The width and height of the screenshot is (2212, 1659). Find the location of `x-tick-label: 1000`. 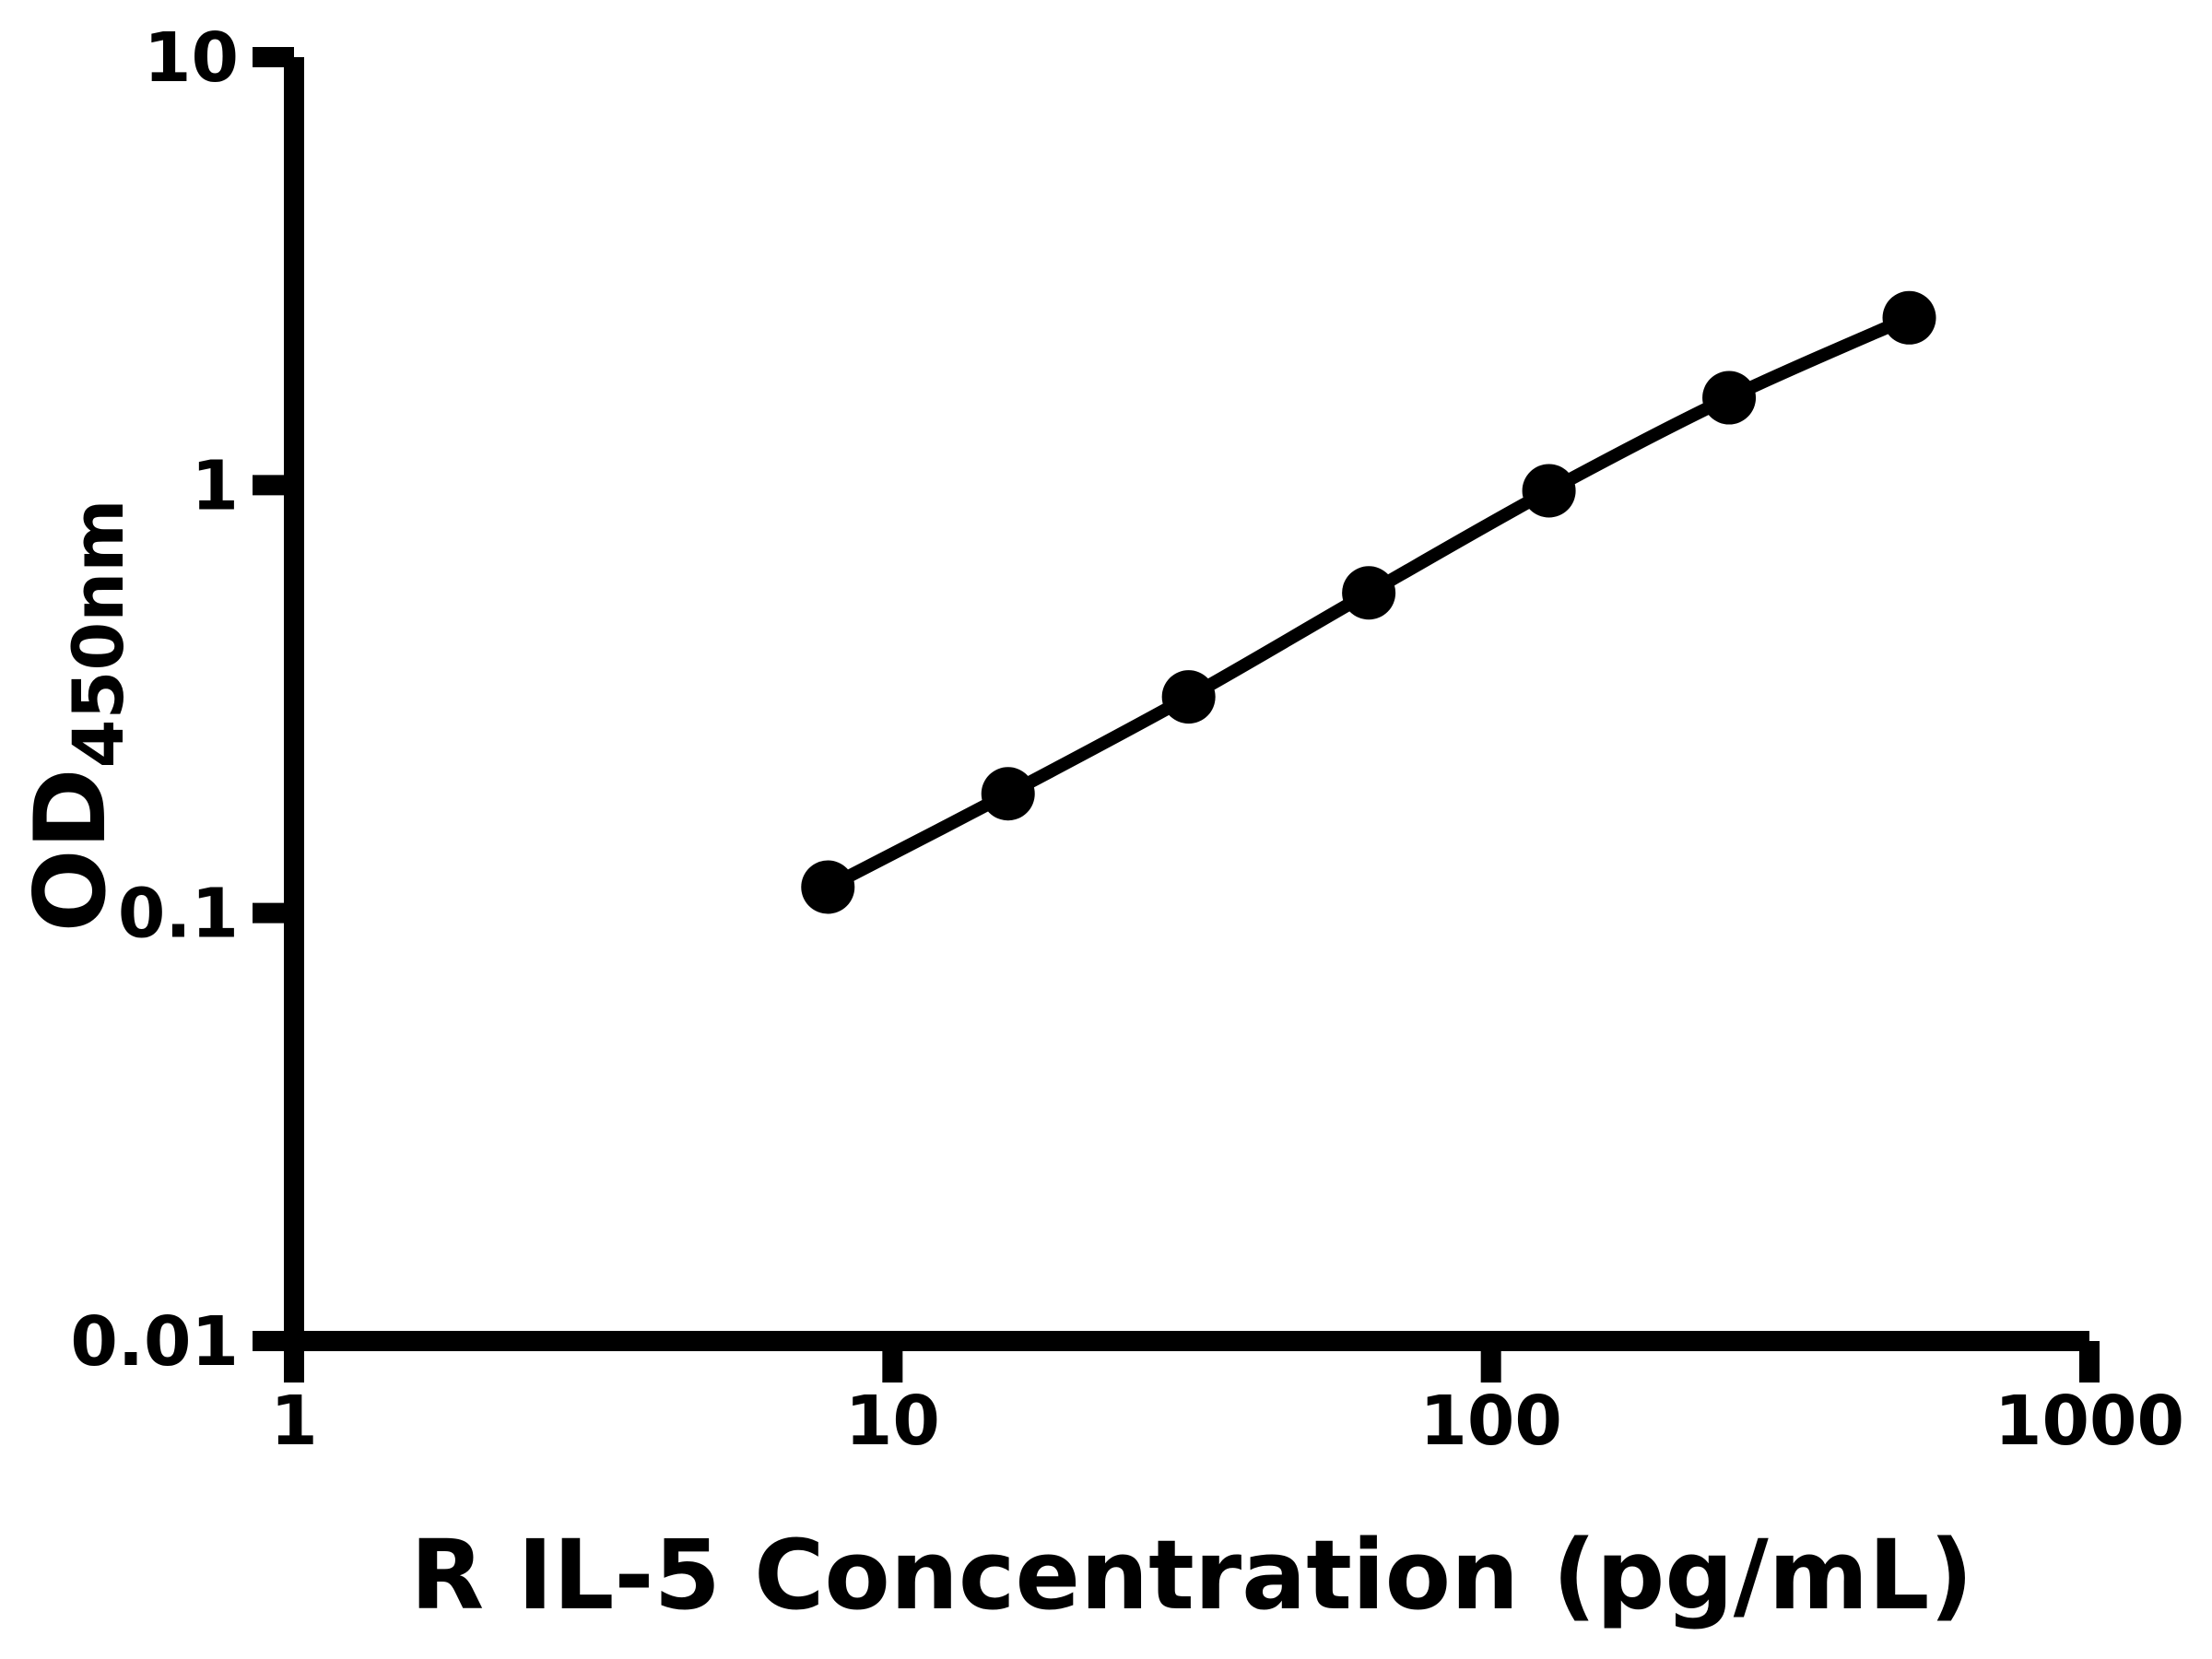

x-tick-label: 1000 is located at coordinates (2089, 1421).